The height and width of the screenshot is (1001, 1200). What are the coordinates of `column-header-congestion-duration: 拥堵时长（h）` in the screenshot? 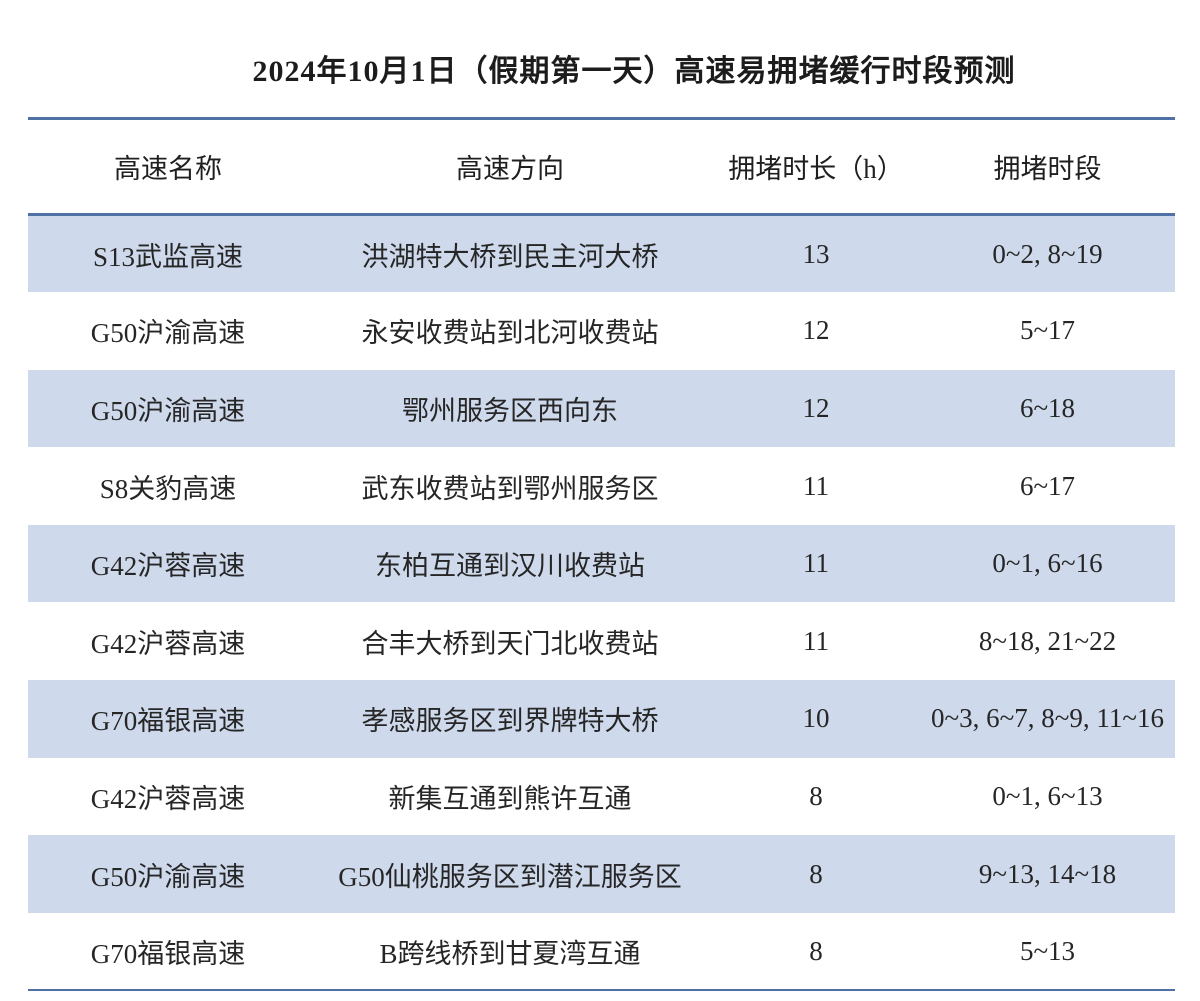 It's located at (816, 169).